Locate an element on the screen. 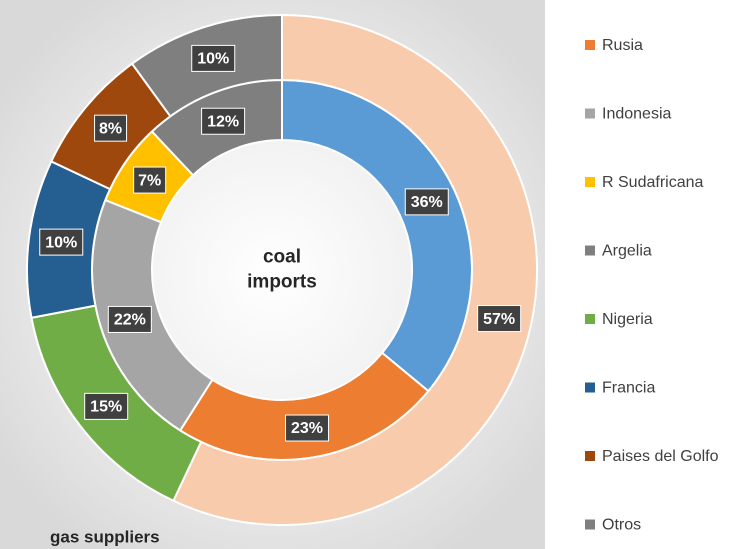 The image size is (733, 549). data-label: 12% is located at coordinates (223, 121).